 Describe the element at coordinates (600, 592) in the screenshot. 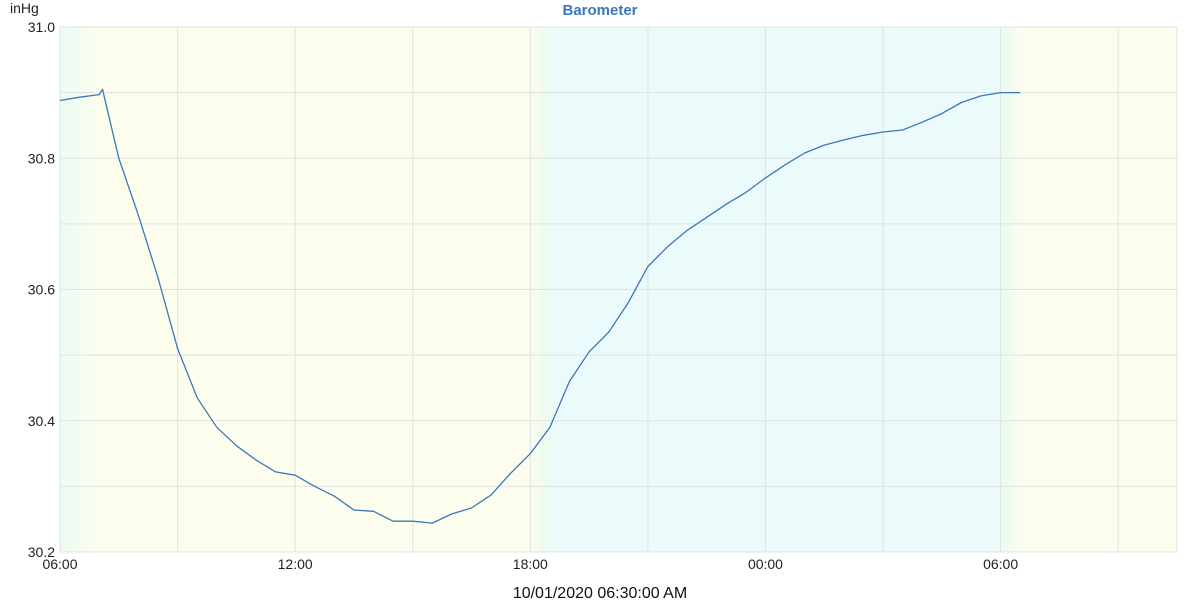

I see `chart-timestamp: 10/01/2020 06:30:00 AM` at that location.